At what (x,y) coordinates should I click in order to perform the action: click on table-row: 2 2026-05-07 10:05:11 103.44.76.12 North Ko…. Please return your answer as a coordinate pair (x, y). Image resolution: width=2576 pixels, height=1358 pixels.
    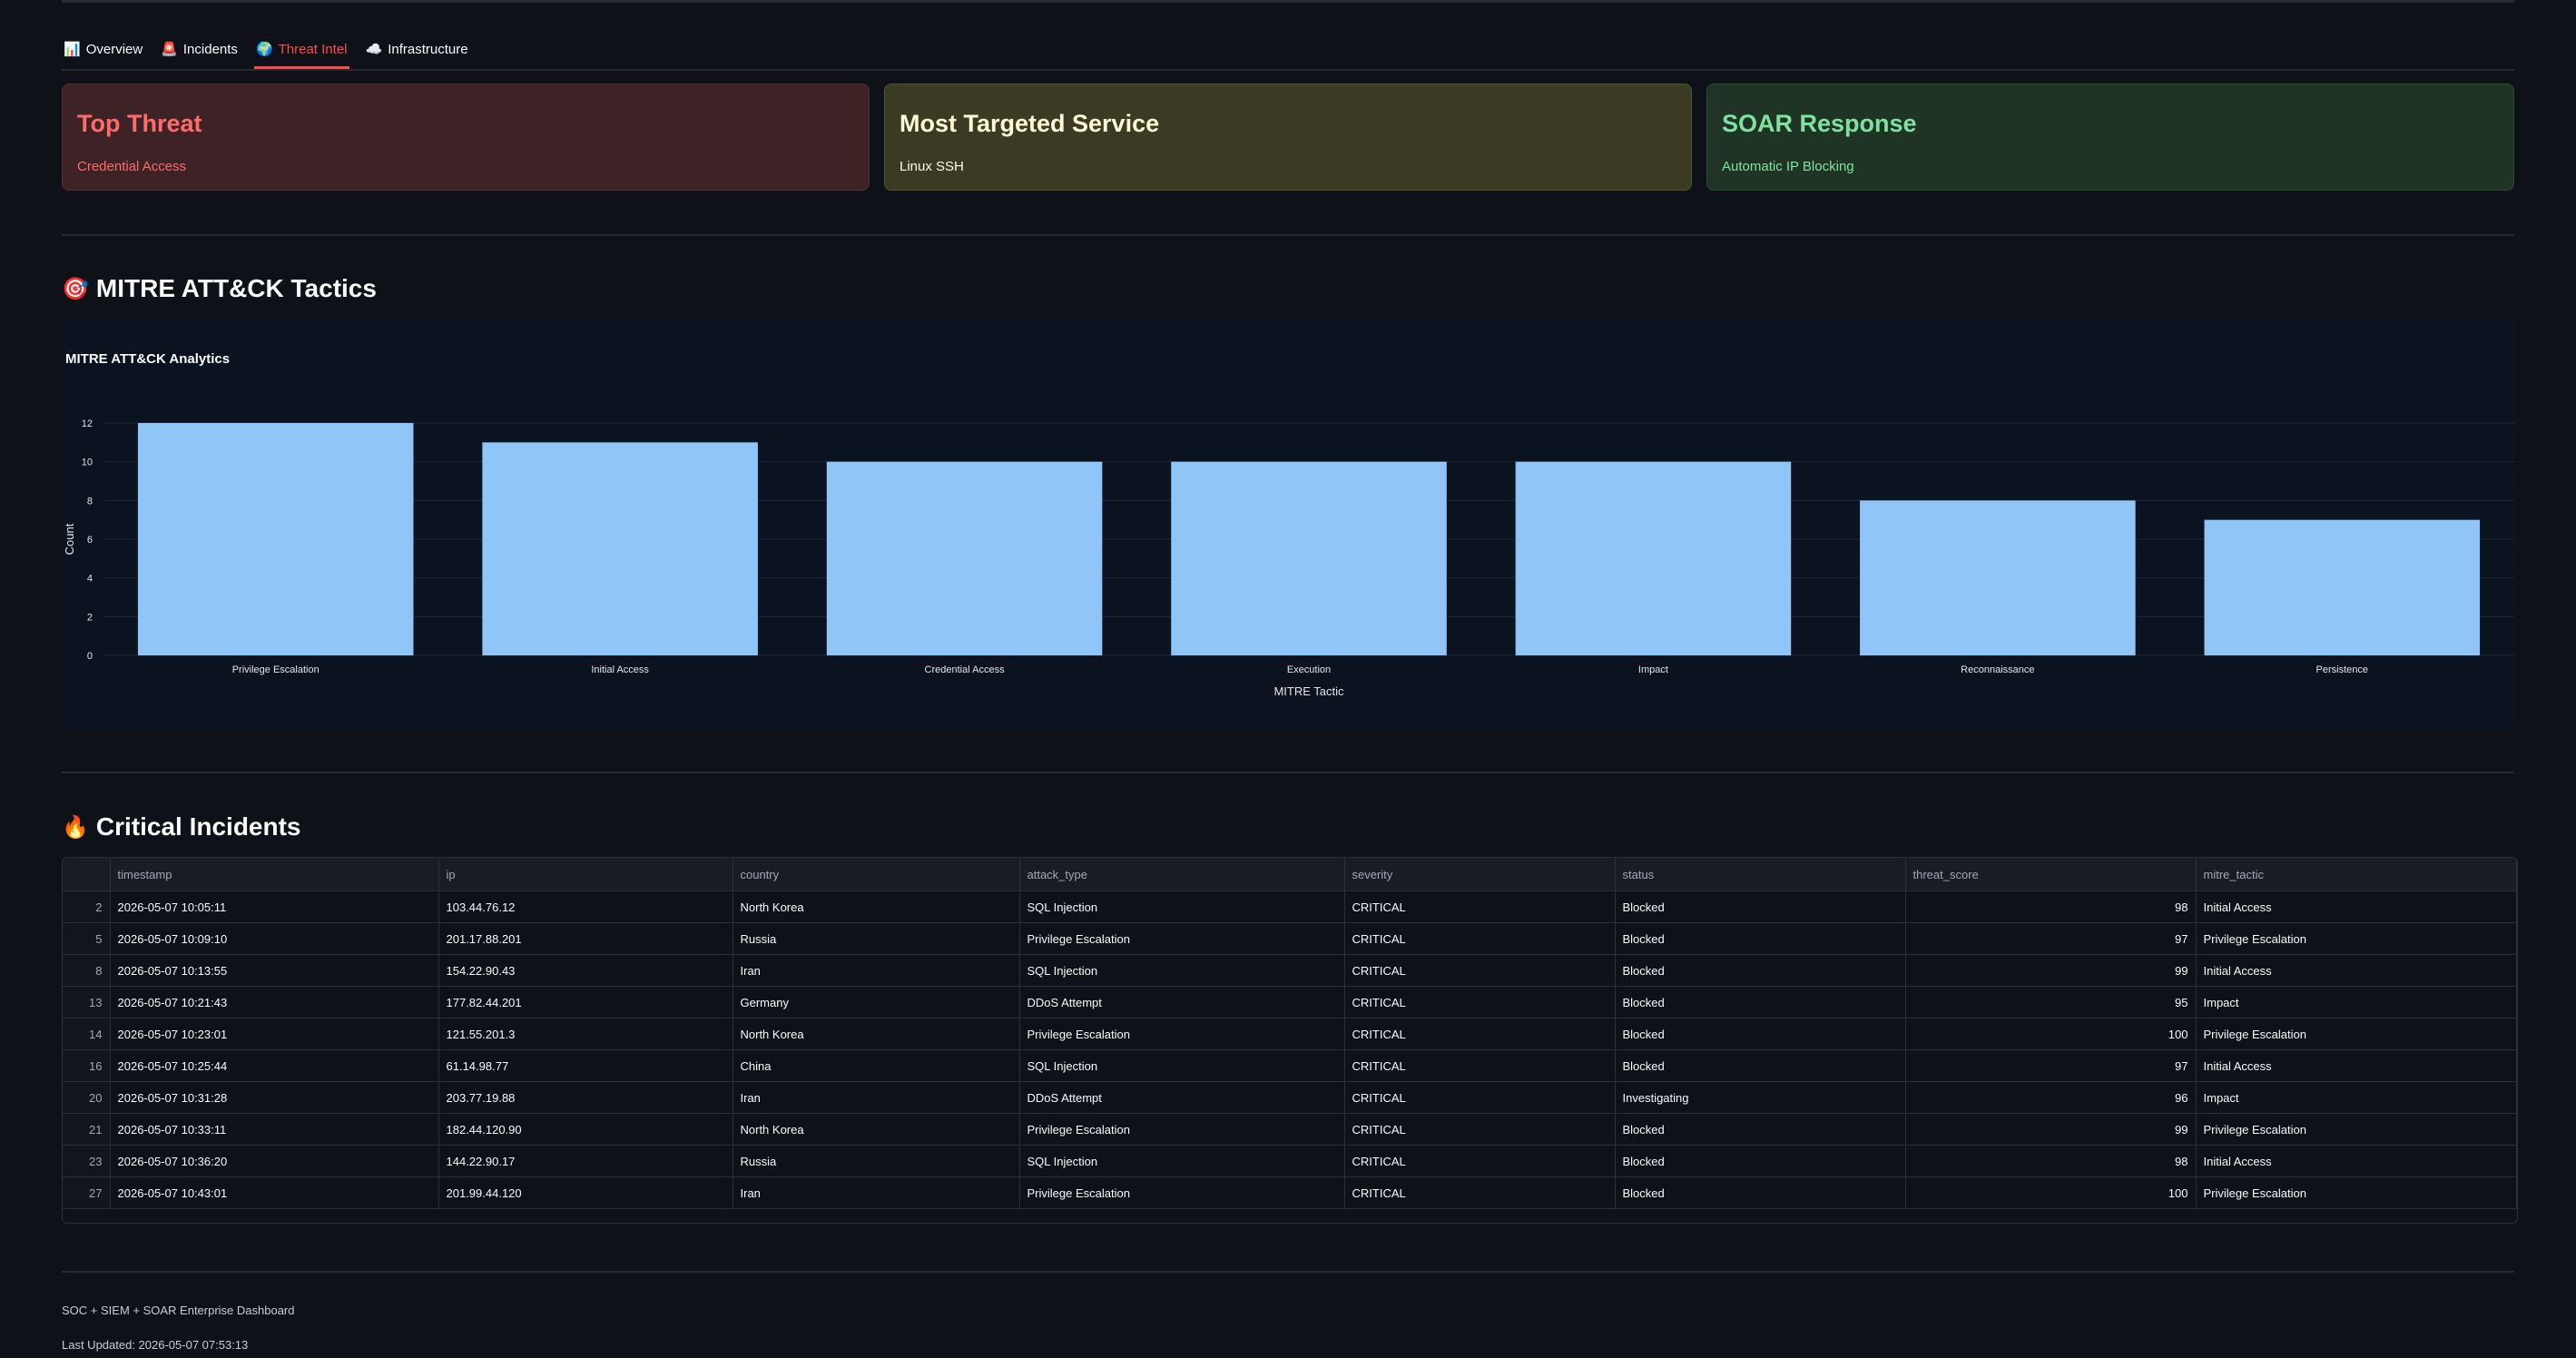
    Looking at the image, I should click on (1290, 907).